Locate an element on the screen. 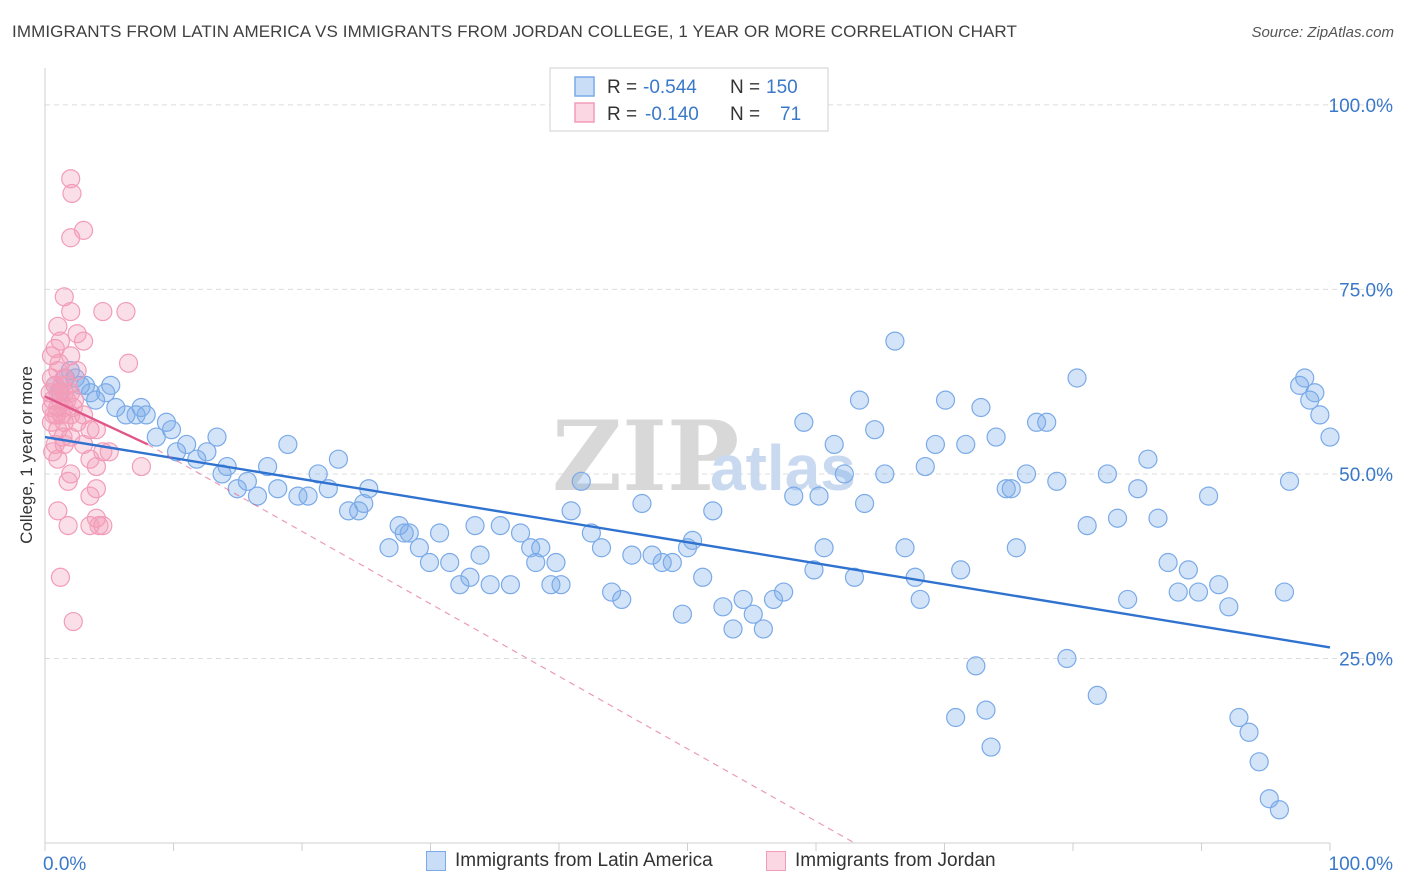 The width and height of the screenshot is (1406, 892). source-label: Source: ZipAtlas.com is located at coordinates (1322, 32).